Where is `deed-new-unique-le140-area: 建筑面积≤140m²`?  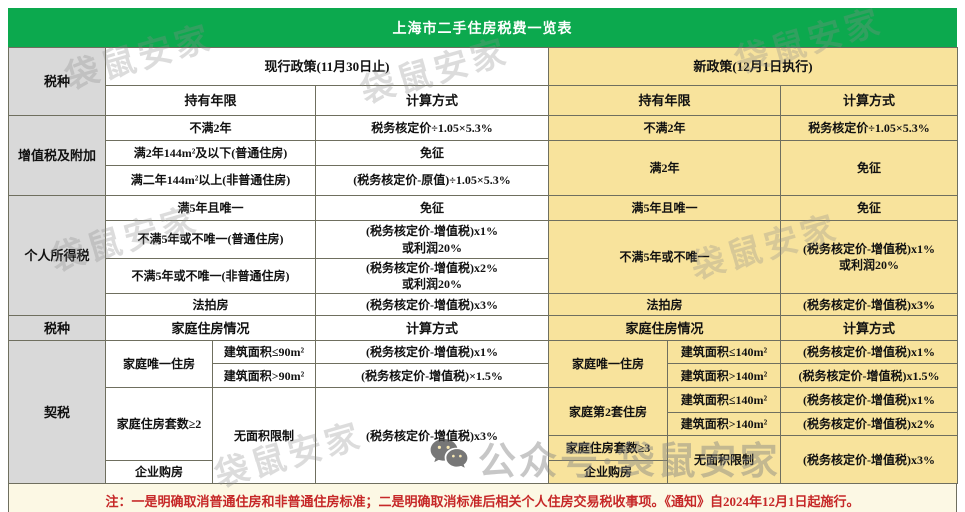
deed-new-unique-le140-area: 建筑面积≤140m² is located at coordinates (724, 352).